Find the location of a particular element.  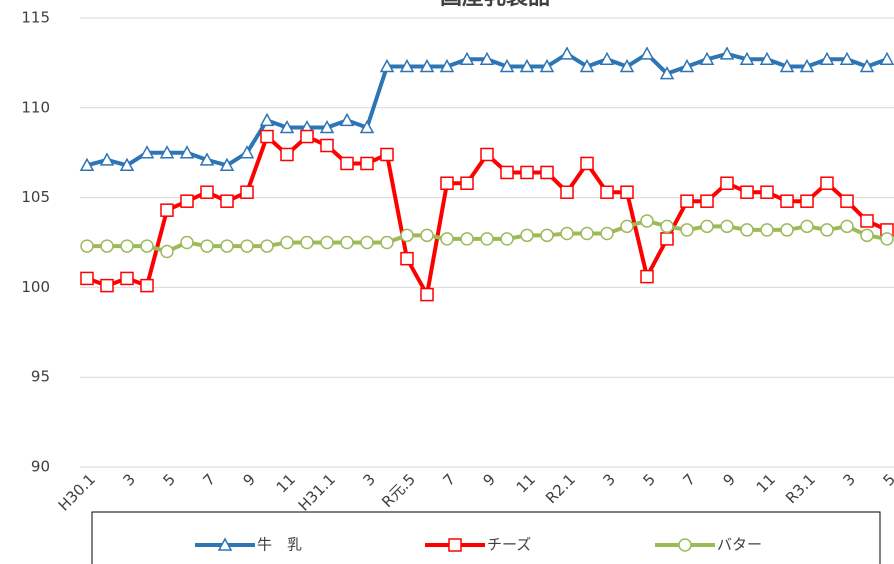

legend-box is located at coordinates (486, 537).